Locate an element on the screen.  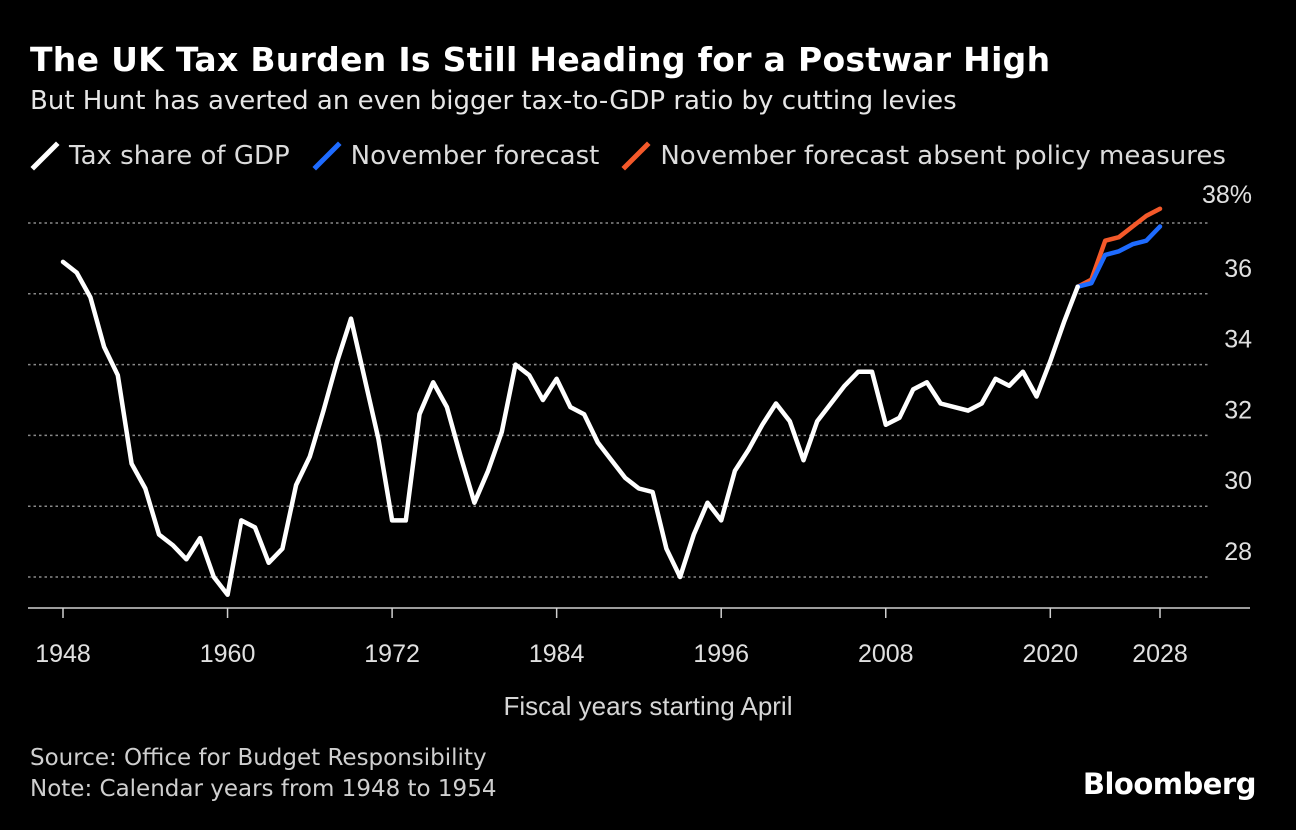
x-tick-label: 2020 is located at coordinates (1050, 654).